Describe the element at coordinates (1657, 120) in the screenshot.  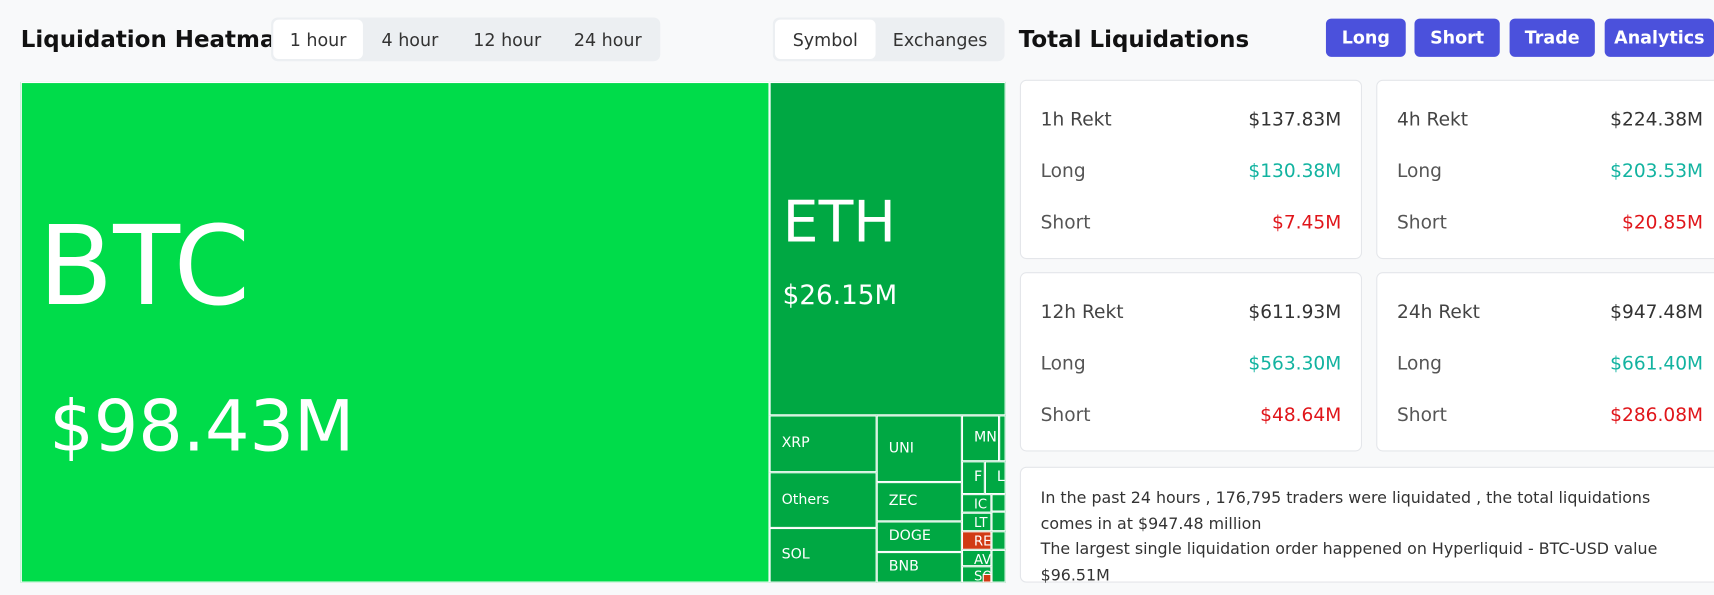
I see `card-total: $224.38M` at that location.